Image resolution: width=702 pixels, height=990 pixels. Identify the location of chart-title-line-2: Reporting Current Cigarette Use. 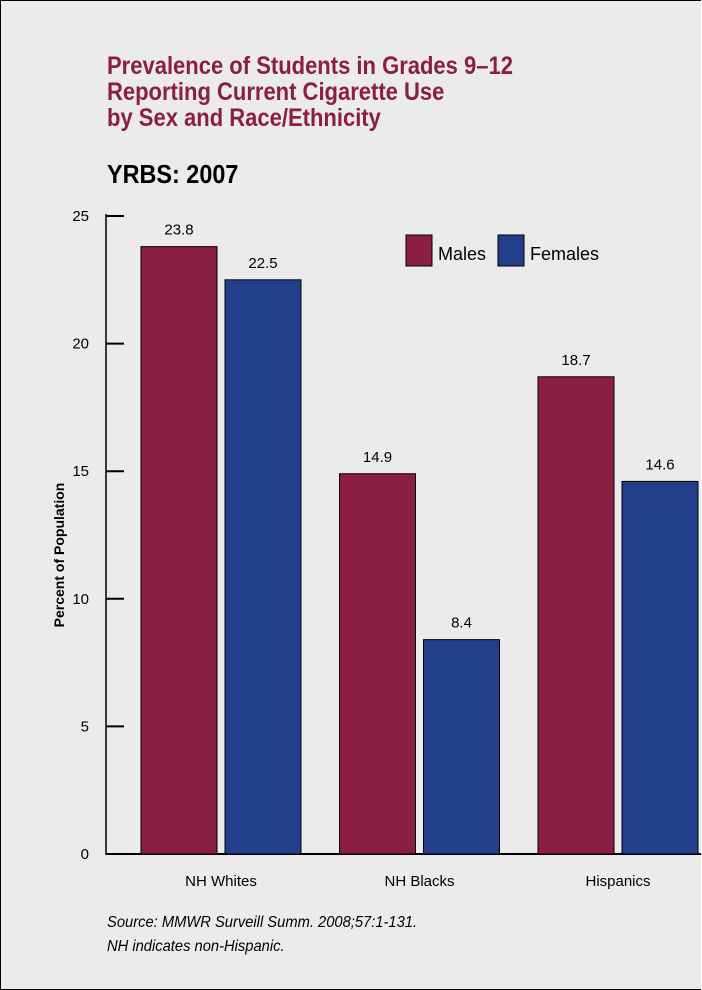
(276, 92).